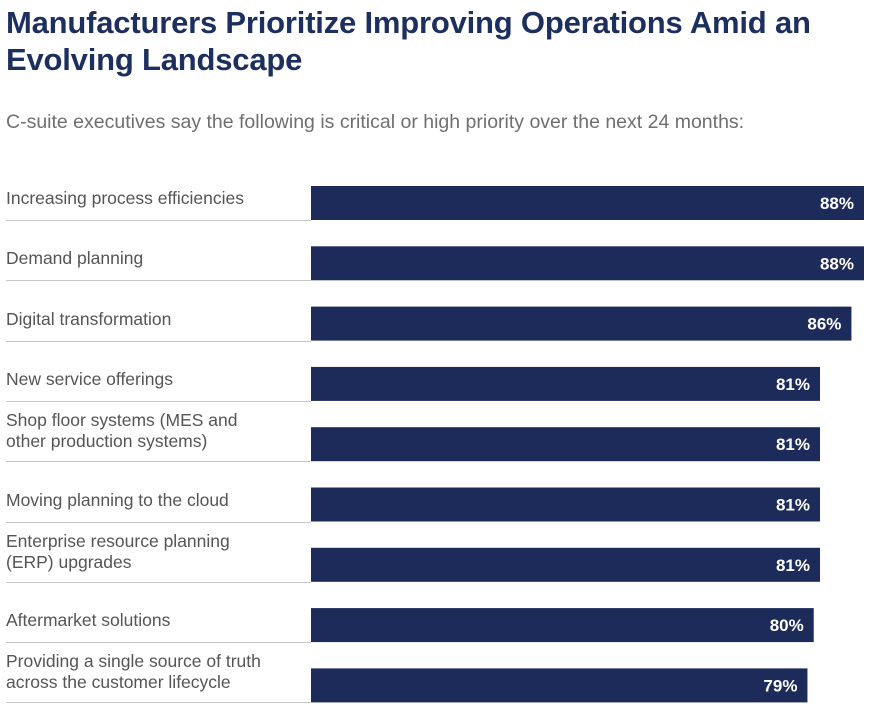 This screenshot has width=888, height=710. Describe the element at coordinates (117, 499) in the screenshot. I see `category-label-5: Moving planning to the cloud` at that location.